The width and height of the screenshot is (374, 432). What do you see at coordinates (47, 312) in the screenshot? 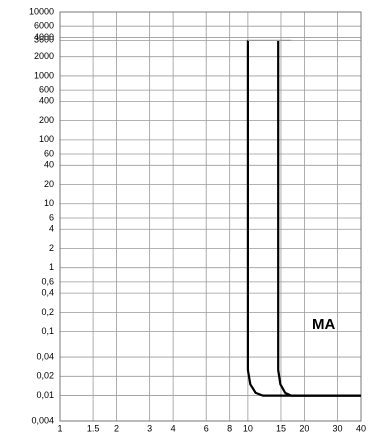
I see `y-tick-label: 0,2` at bounding box center [47, 312].